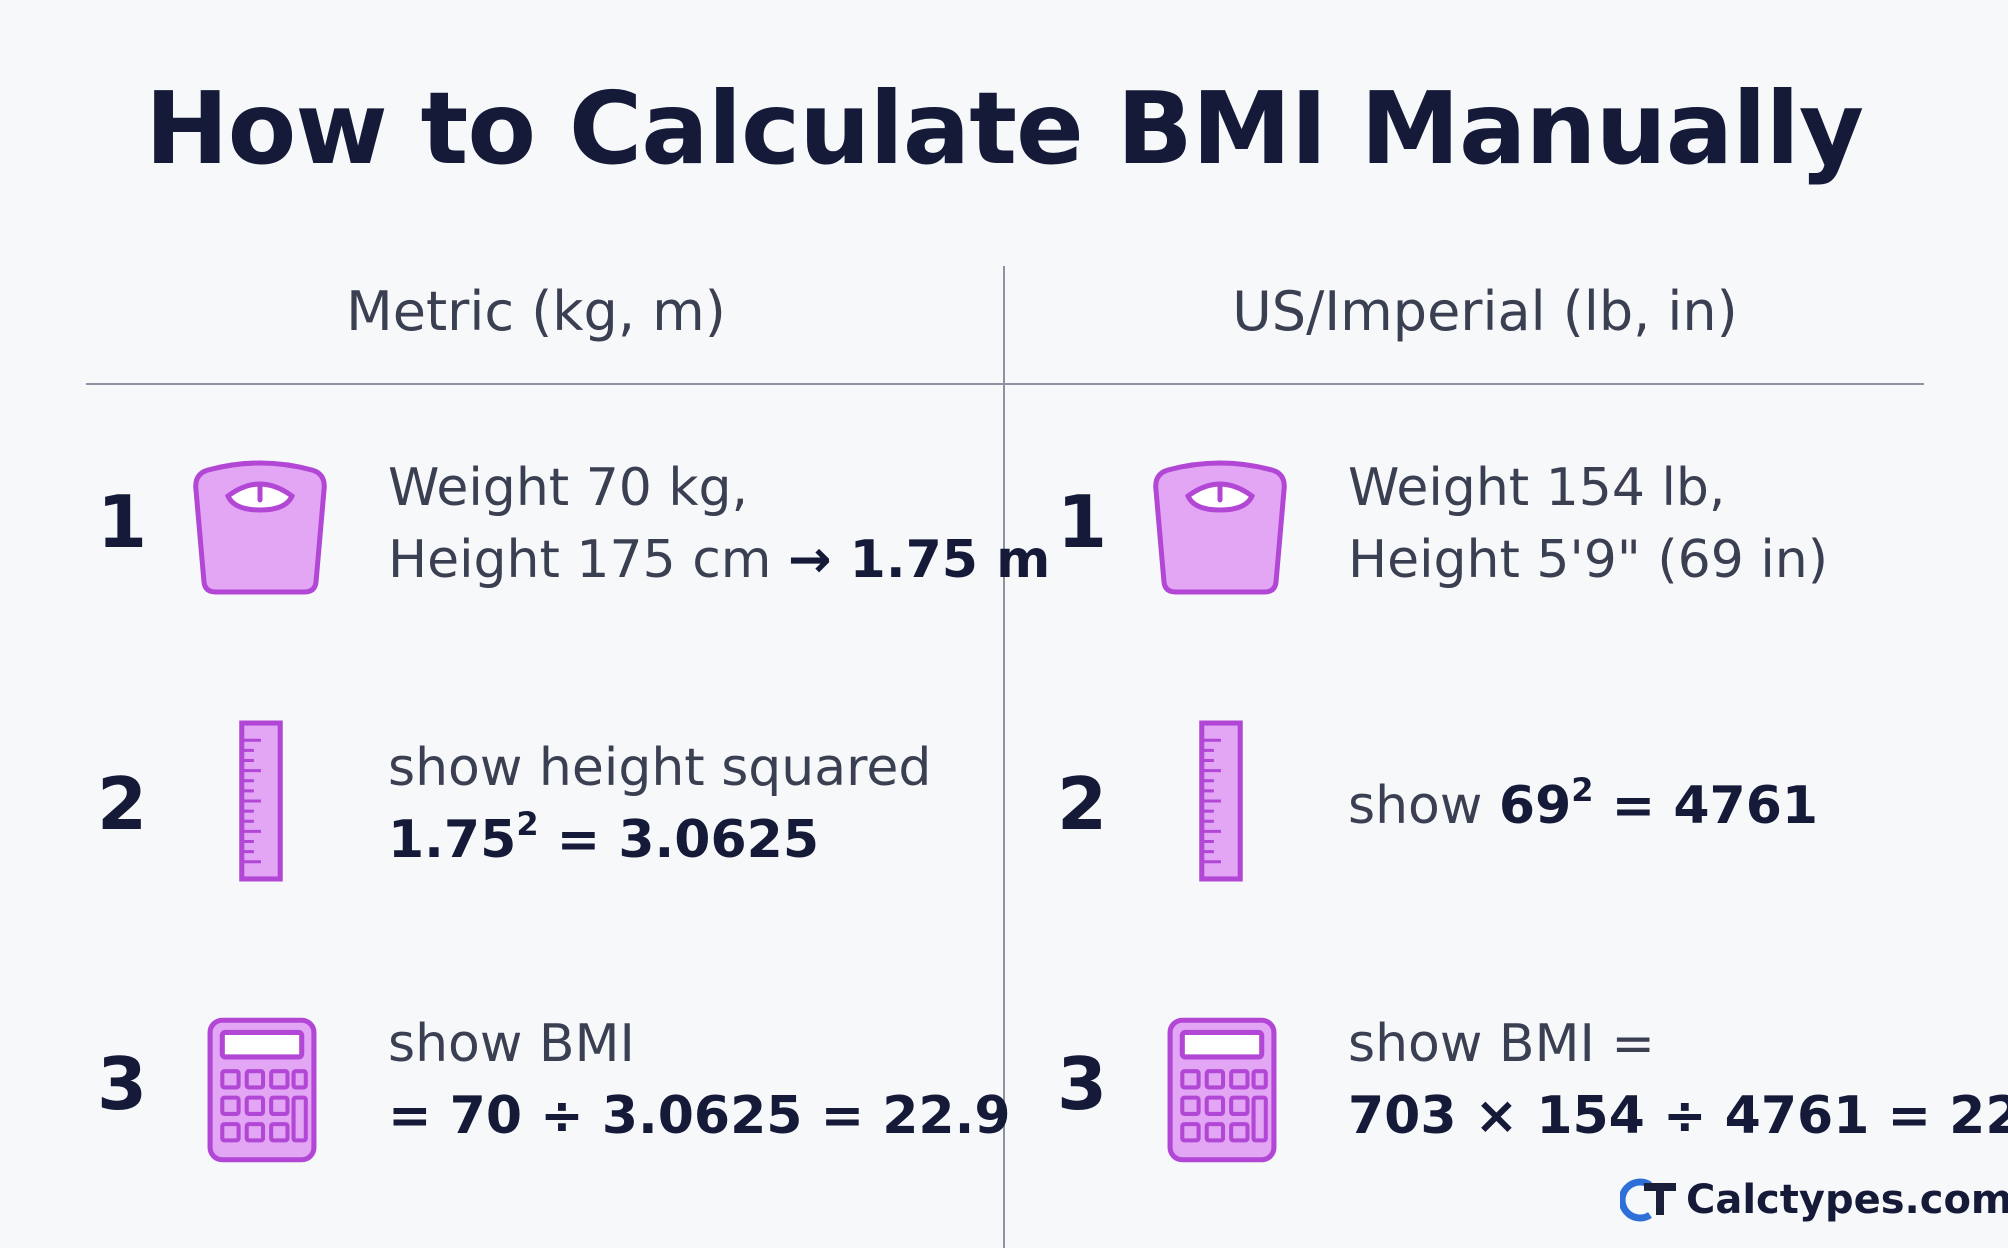 The width and height of the screenshot is (2008, 1248). What do you see at coordinates (1082, 1084) in the screenshot?
I see `imperial-step-3-number: 3` at bounding box center [1082, 1084].